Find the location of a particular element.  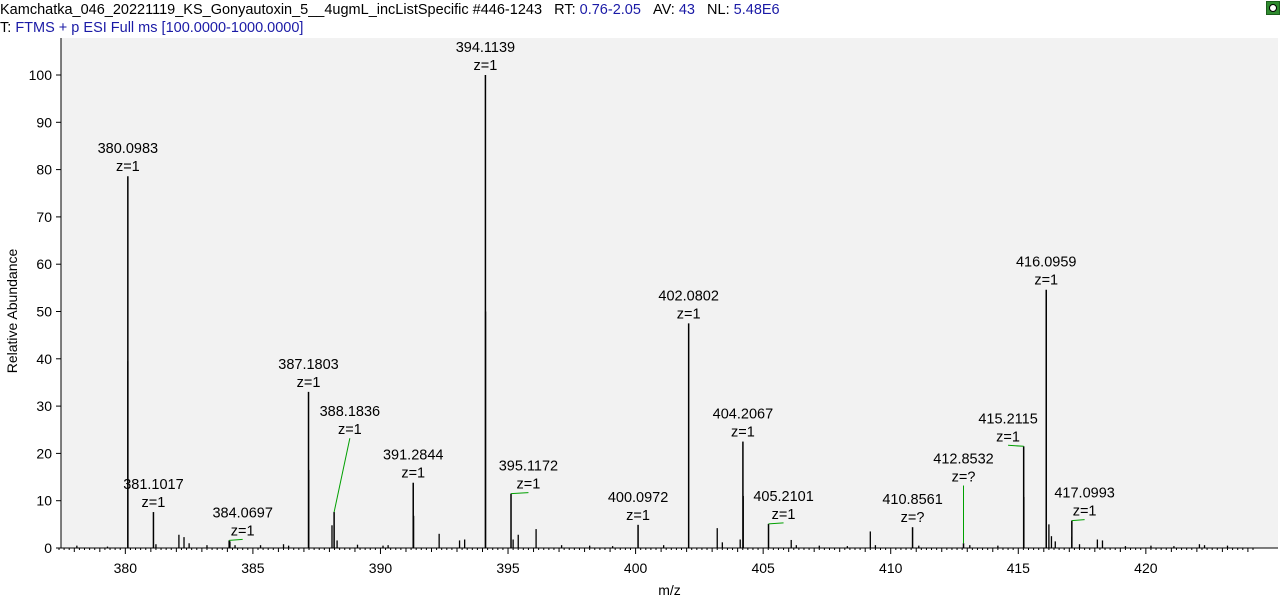

peak-mz-label: 412.8532 is located at coordinates (963, 460).